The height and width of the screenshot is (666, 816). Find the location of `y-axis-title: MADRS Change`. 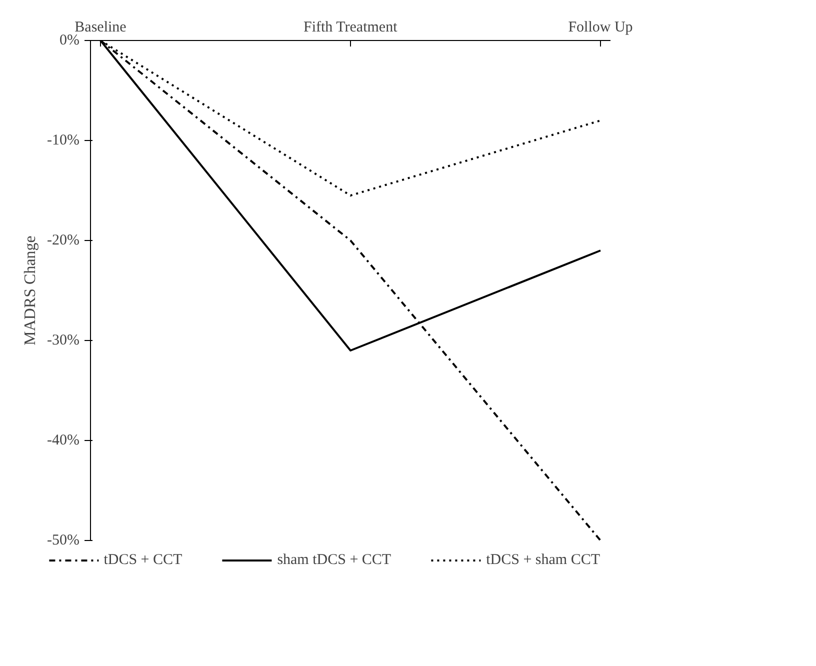

y-axis-title: MADRS Change is located at coordinates (31, 291).